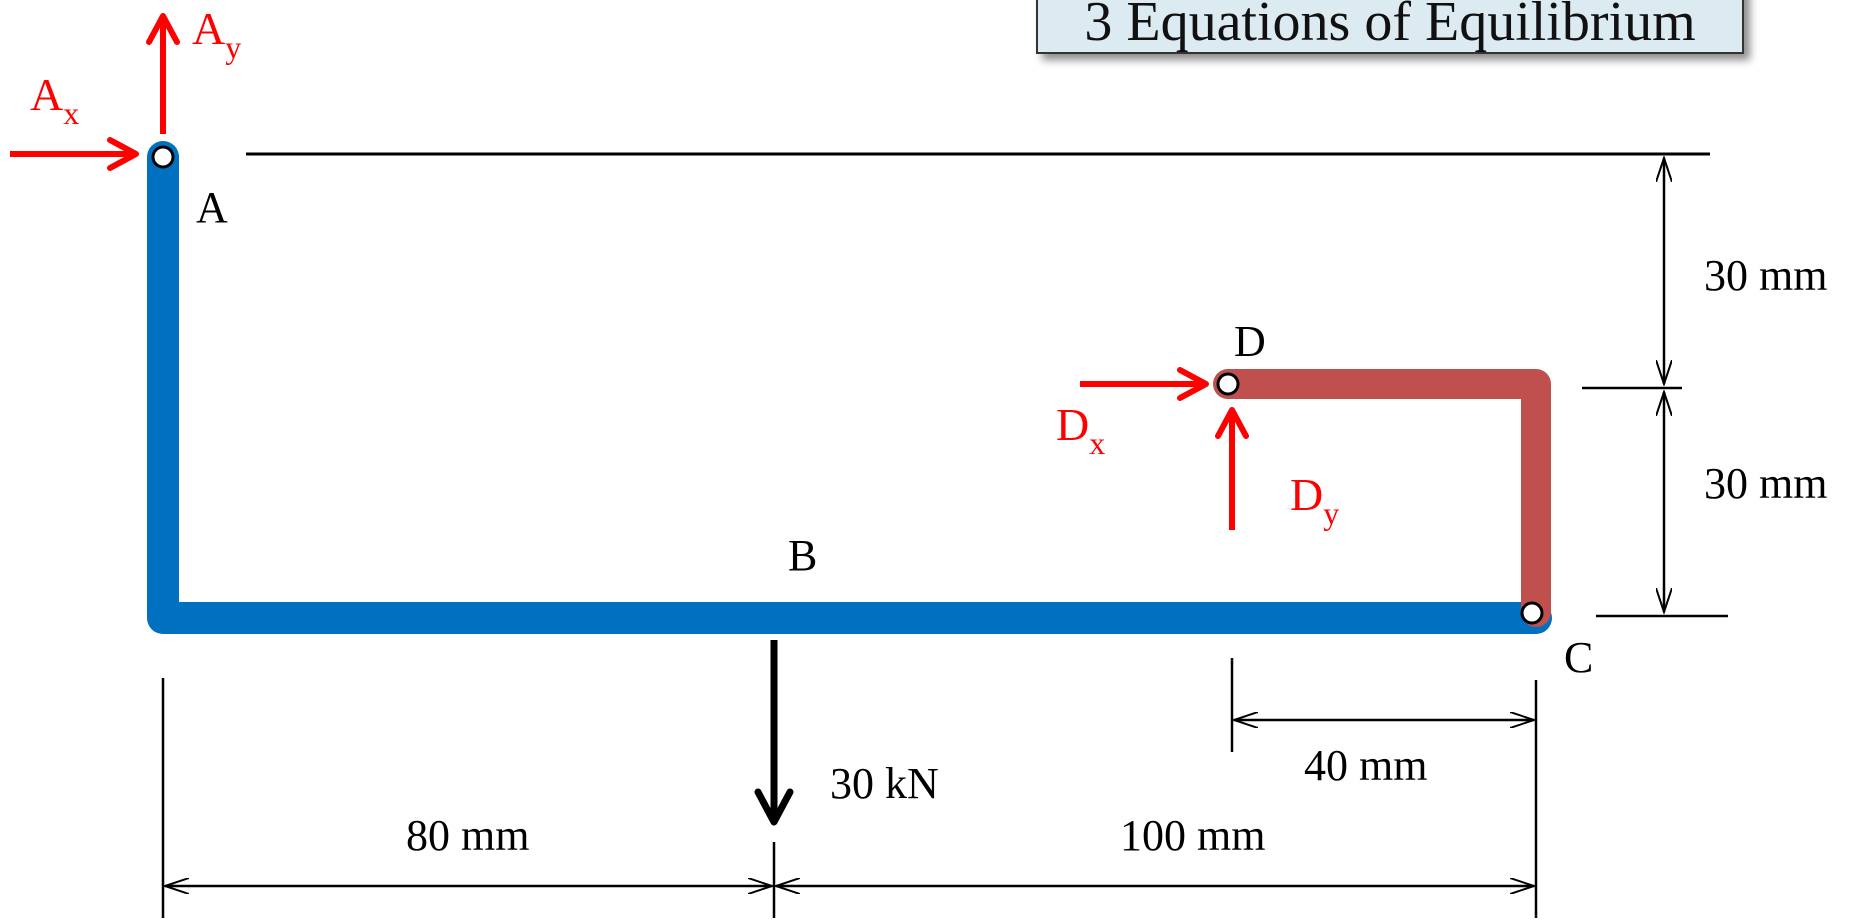 Image resolution: width=1864 pixels, height=920 pixels. I want to click on dimension-label-30-top: 30 mm, so click(1765, 275).